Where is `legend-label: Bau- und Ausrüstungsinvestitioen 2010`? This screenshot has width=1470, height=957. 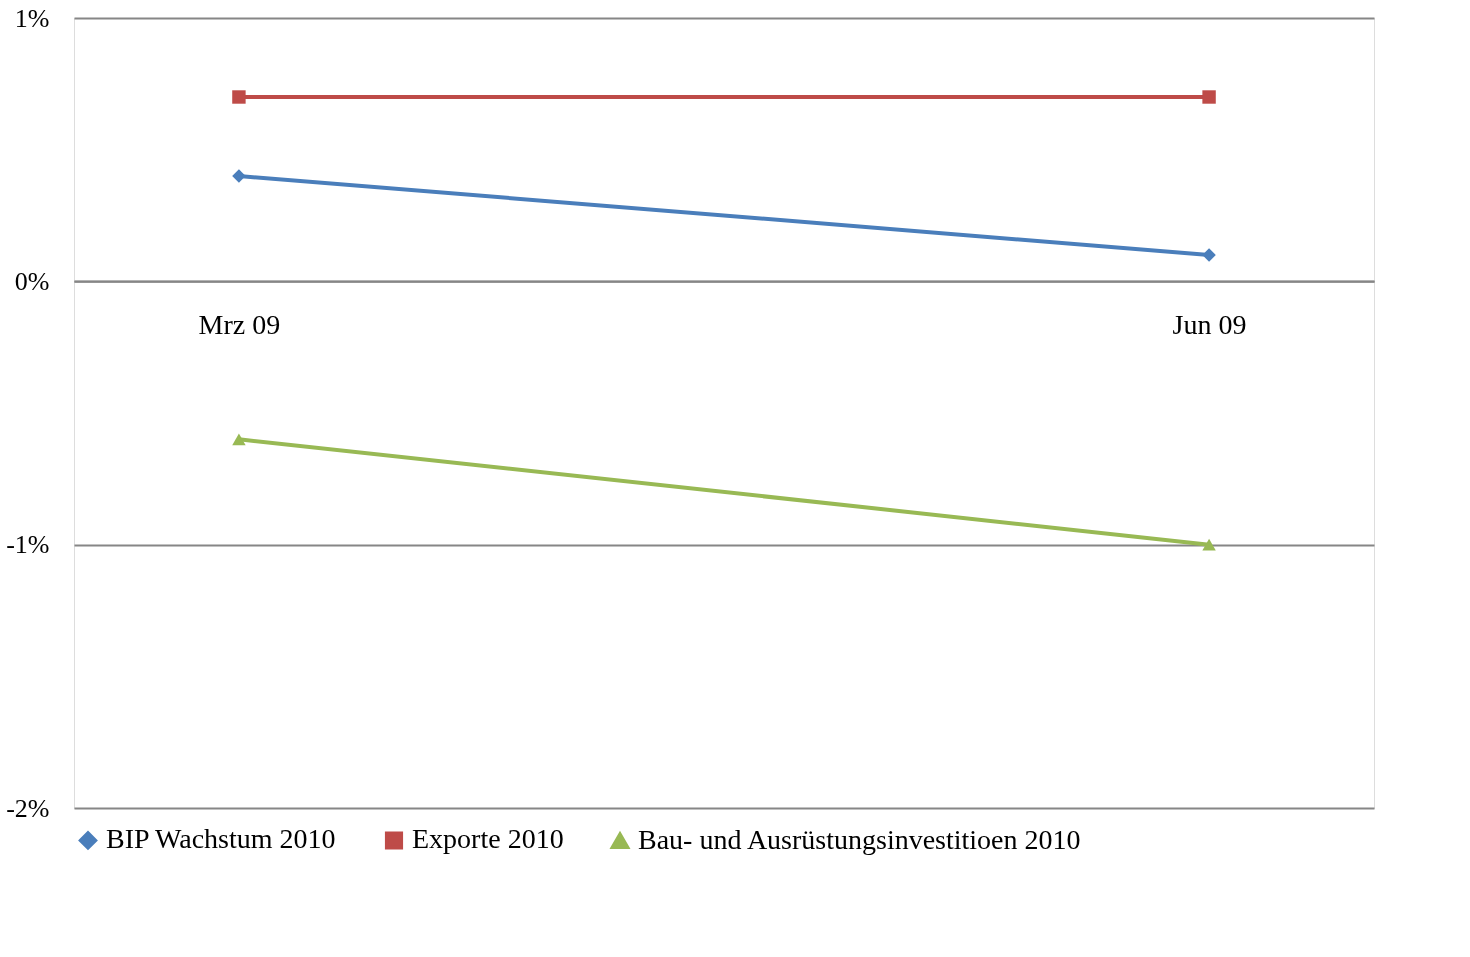
legend-label: Bau- und Ausrüstungsinvestitioen 2010 is located at coordinates (859, 839).